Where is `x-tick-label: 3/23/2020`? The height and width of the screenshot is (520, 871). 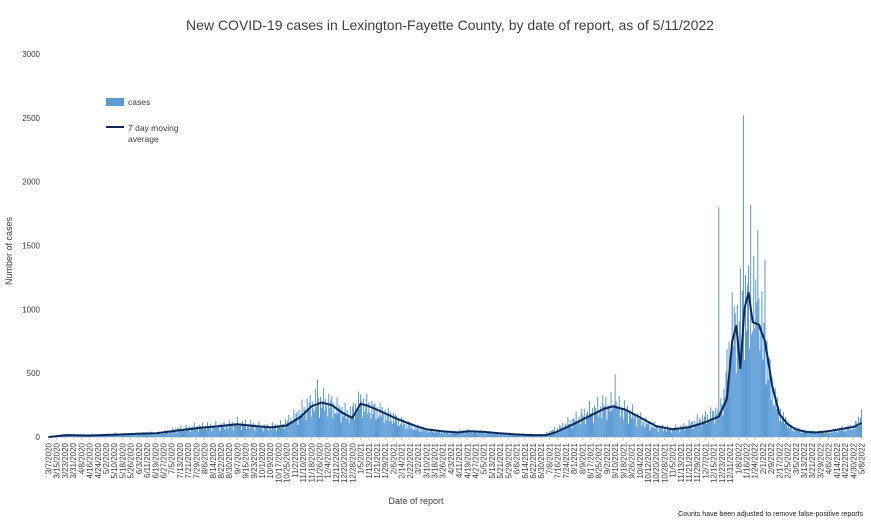 x-tick-label: 3/23/2020 is located at coordinates (65, 460).